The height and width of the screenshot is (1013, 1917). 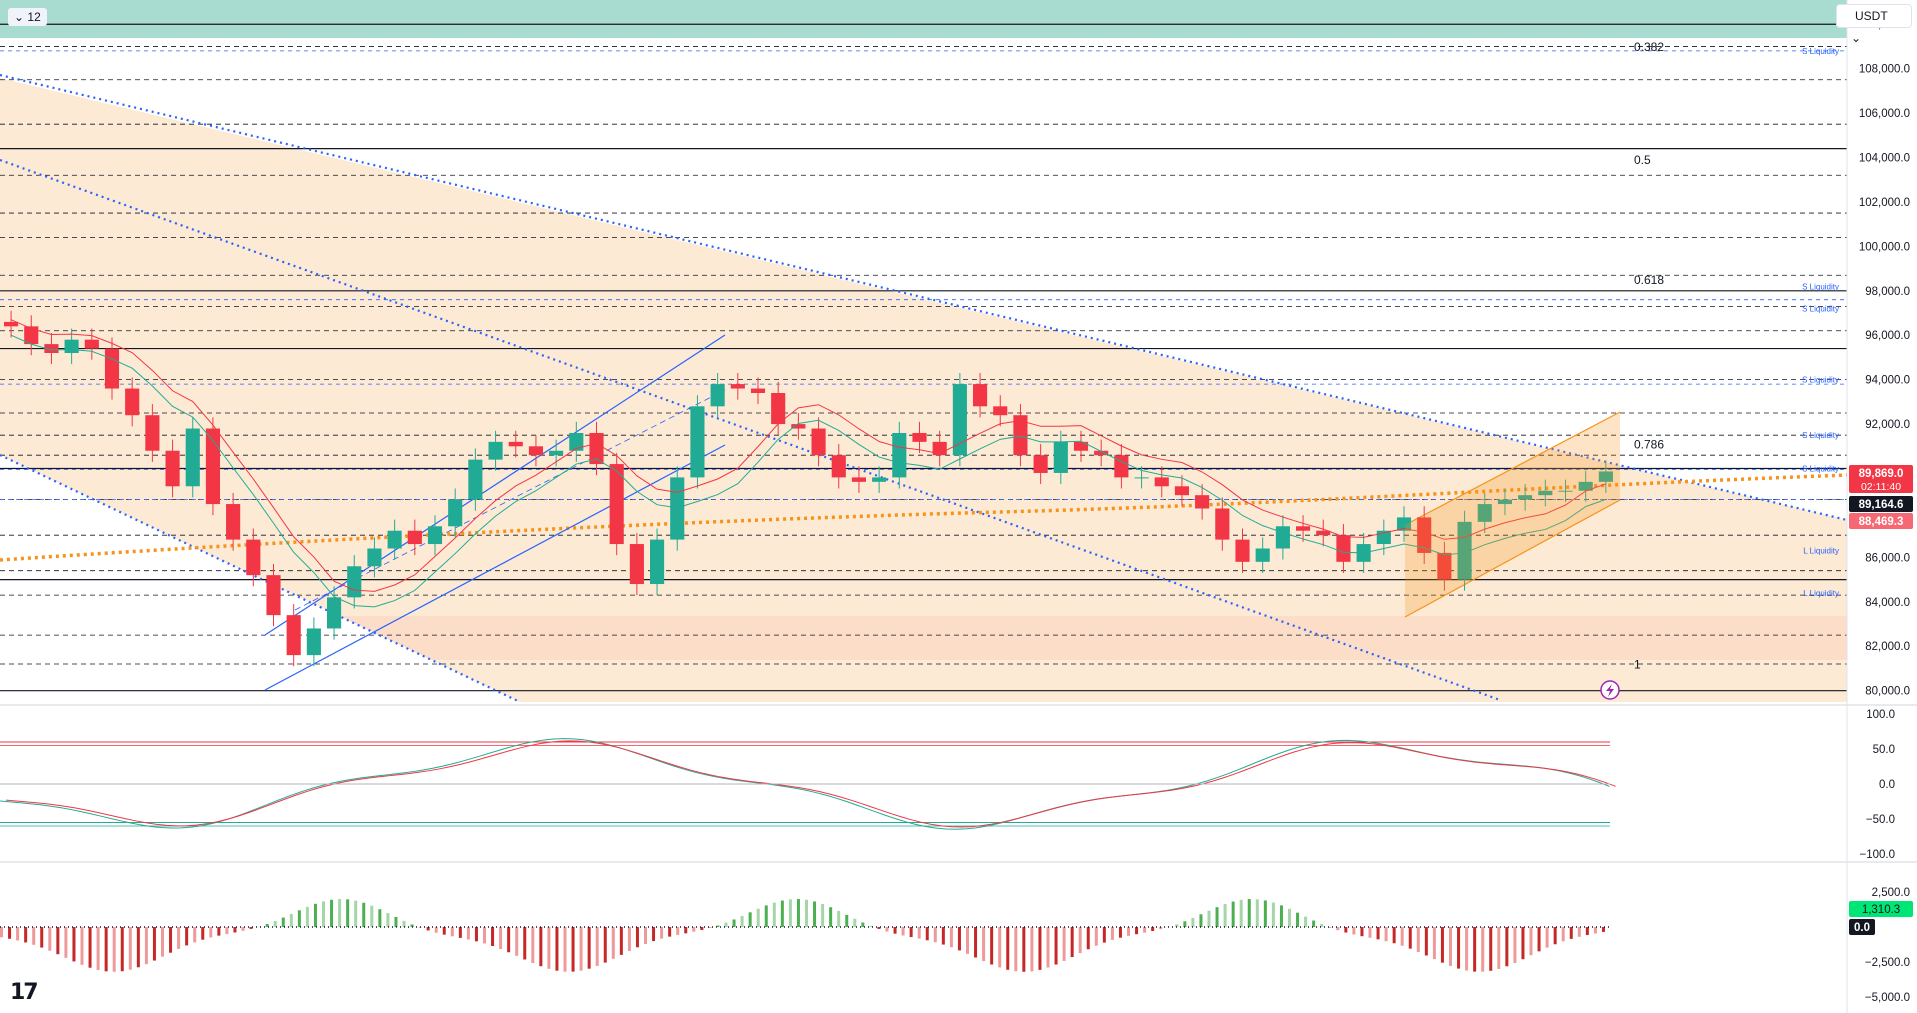 I want to click on osc-axis-label: 100.0, so click(x=1880, y=715).